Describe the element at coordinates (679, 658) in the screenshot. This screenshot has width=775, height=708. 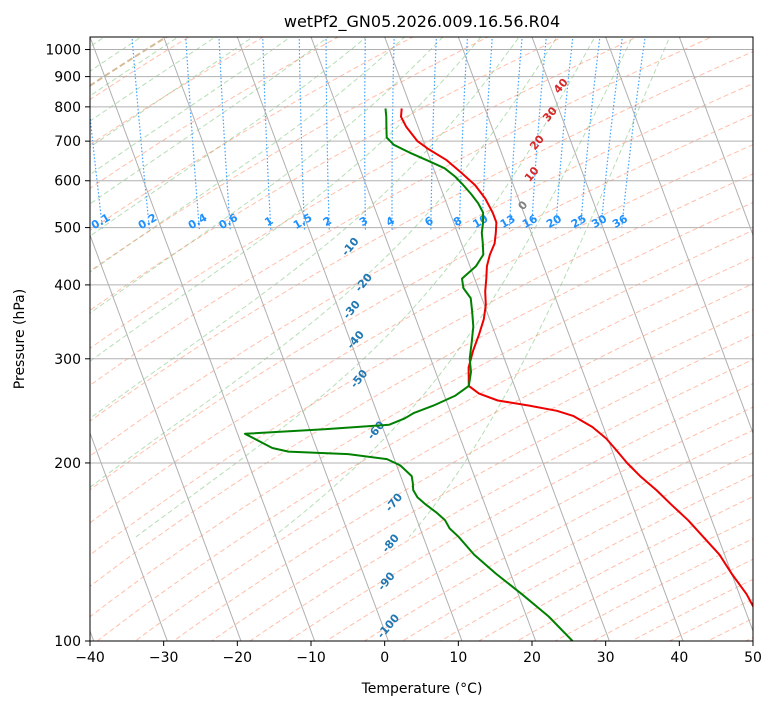
I see `x-tick-label: 40` at that location.